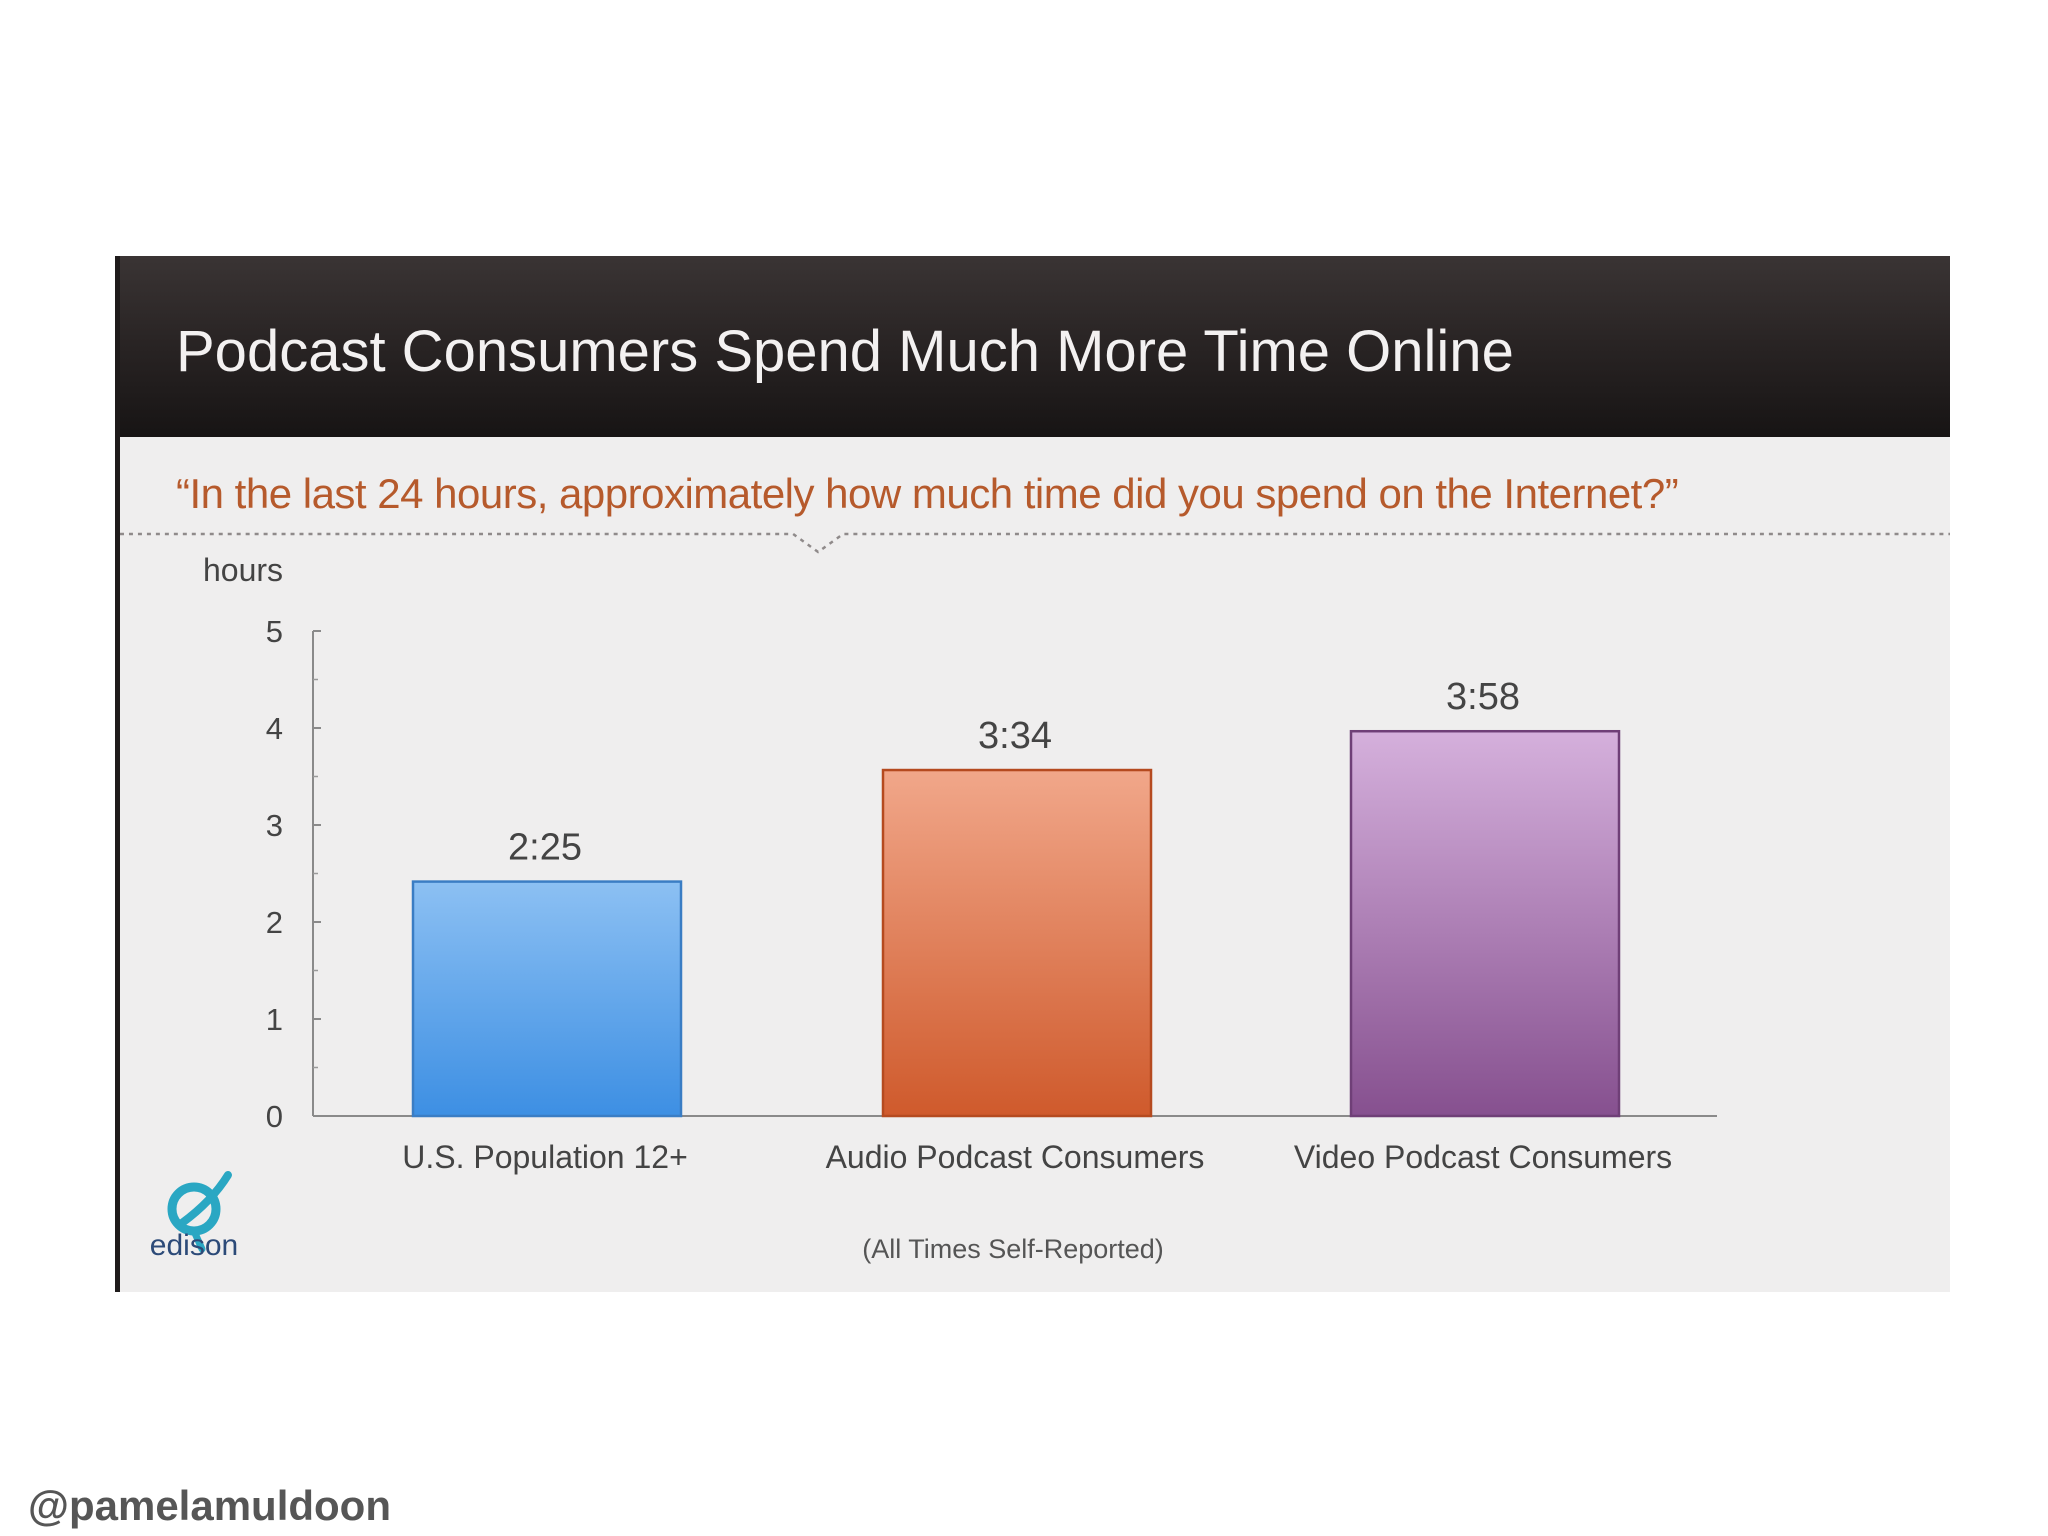 The image size is (2048, 1536). I want to click on edison-logo-icon, so click(199, 1212).